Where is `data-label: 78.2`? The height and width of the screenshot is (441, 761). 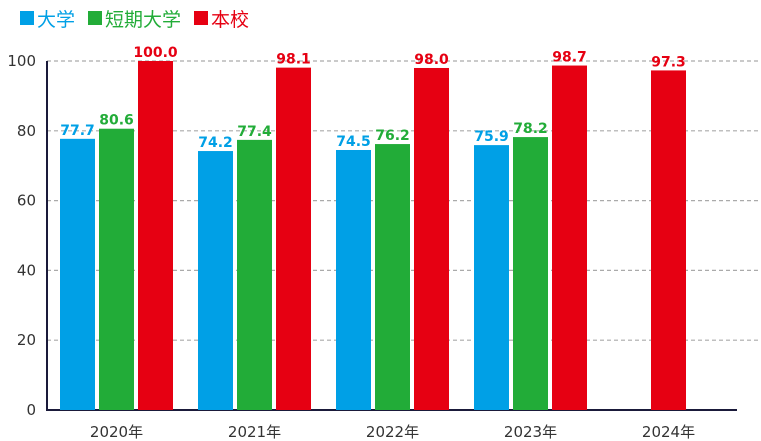
data-label: 78.2 is located at coordinates (530, 129).